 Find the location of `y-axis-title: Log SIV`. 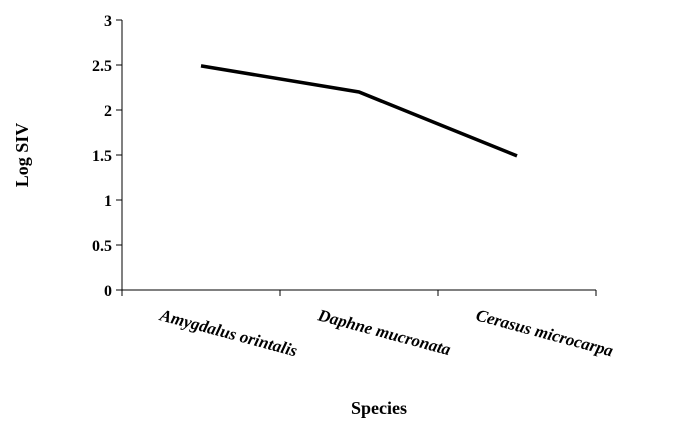

y-axis-title: Log SIV is located at coordinates (22, 155).